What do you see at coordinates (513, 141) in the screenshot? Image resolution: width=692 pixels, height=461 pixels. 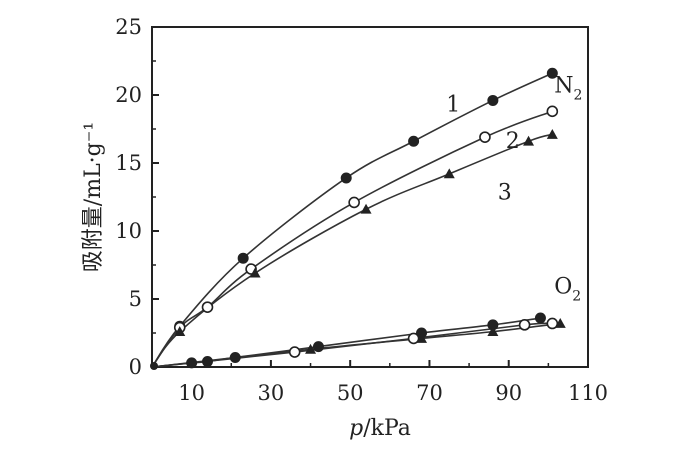 I see `series-label-2: 2` at bounding box center [513, 141].